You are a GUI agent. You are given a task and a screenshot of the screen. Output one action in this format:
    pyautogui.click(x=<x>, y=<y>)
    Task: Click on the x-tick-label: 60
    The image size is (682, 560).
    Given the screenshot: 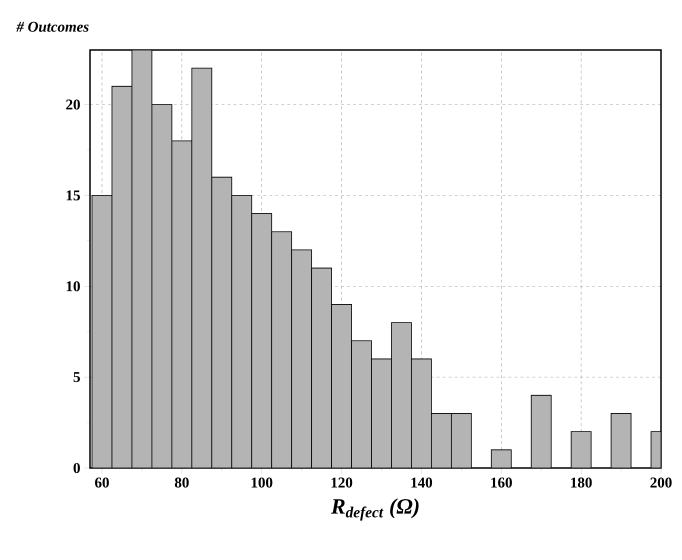 What is the action you would take?
    pyautogui.click(x=102, y=483)
    